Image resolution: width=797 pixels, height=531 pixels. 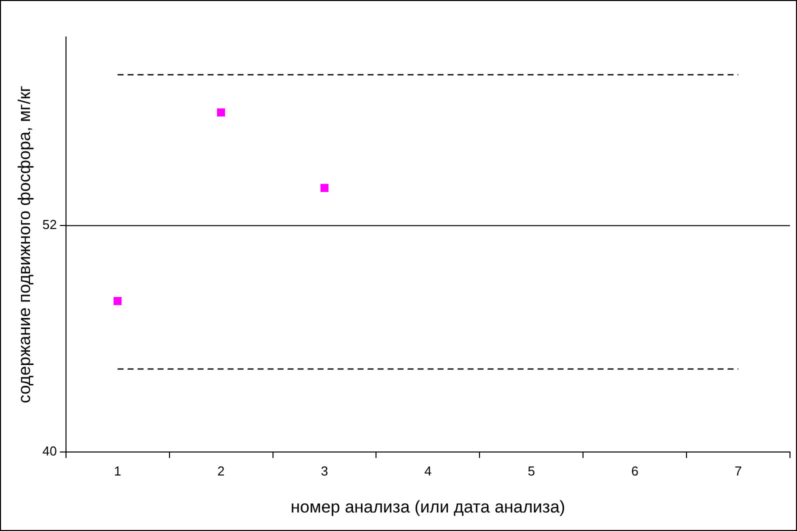 What do you see at coordinates (531, 470) in the screenshot?
I see `x-tick-label: 5` at bounding box center [531, 470].